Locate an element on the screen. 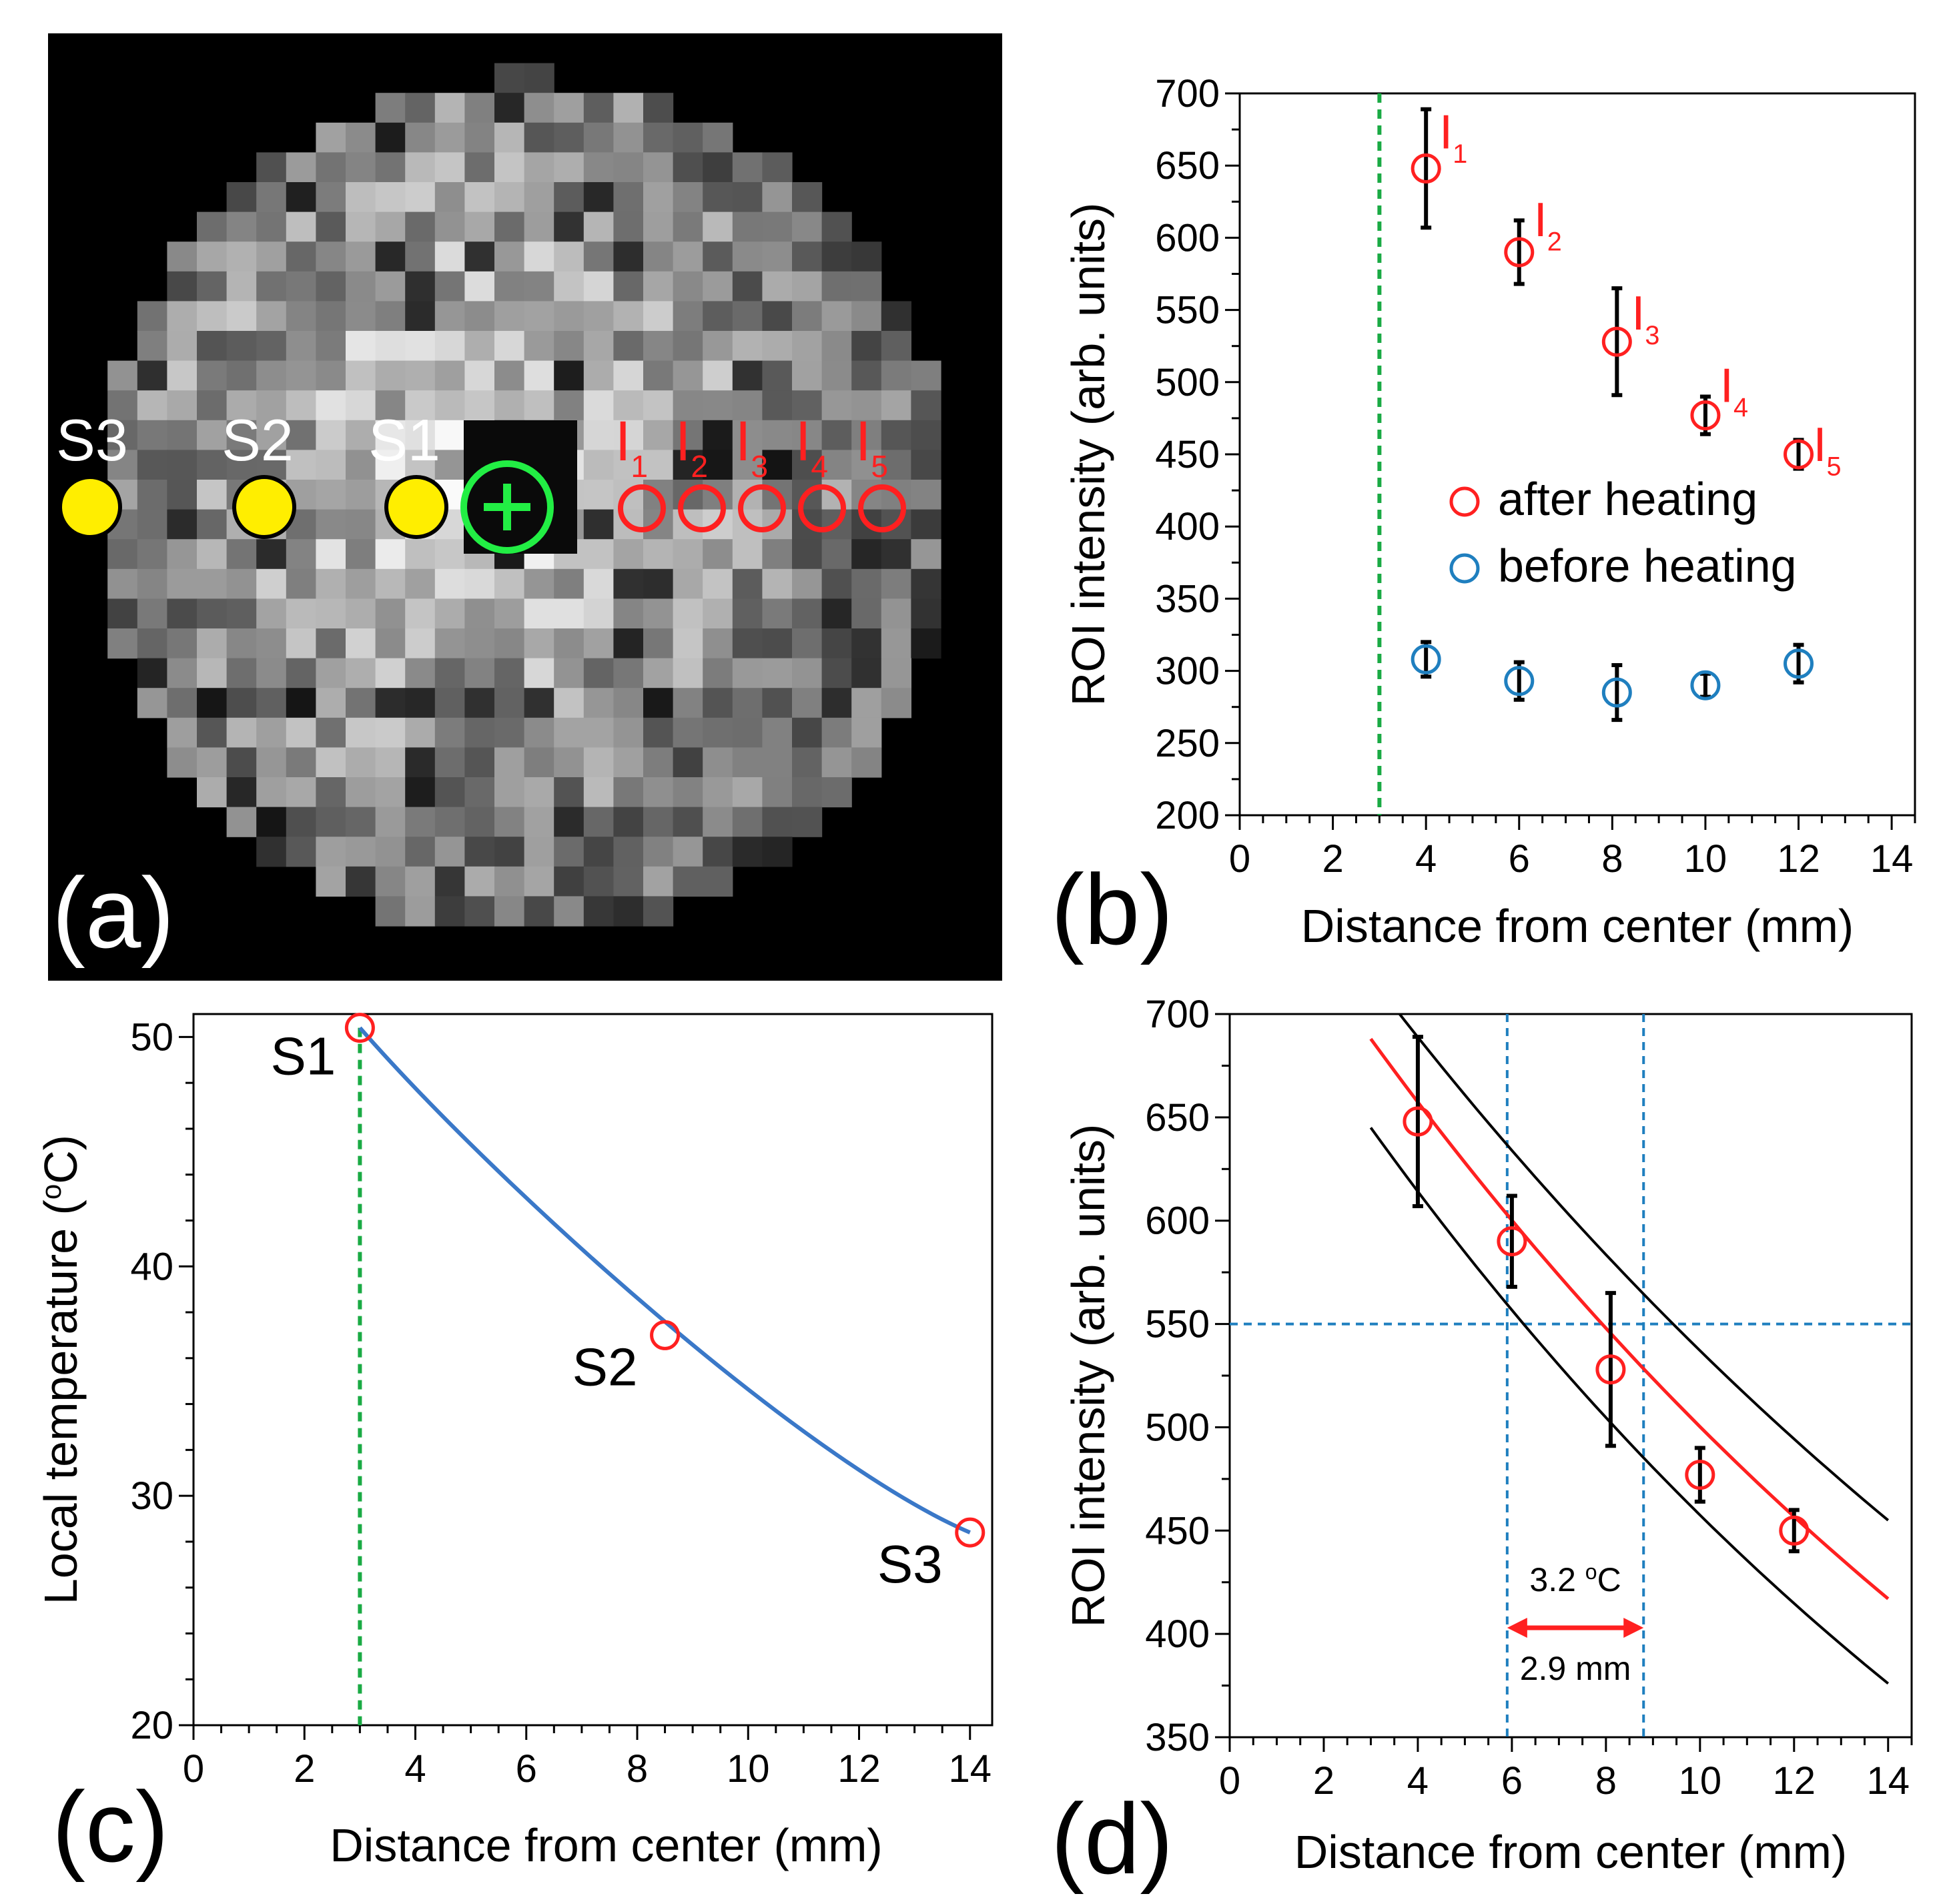  distance-range-annotation: 2.9 mm is located at coordinates (1575, 1668).